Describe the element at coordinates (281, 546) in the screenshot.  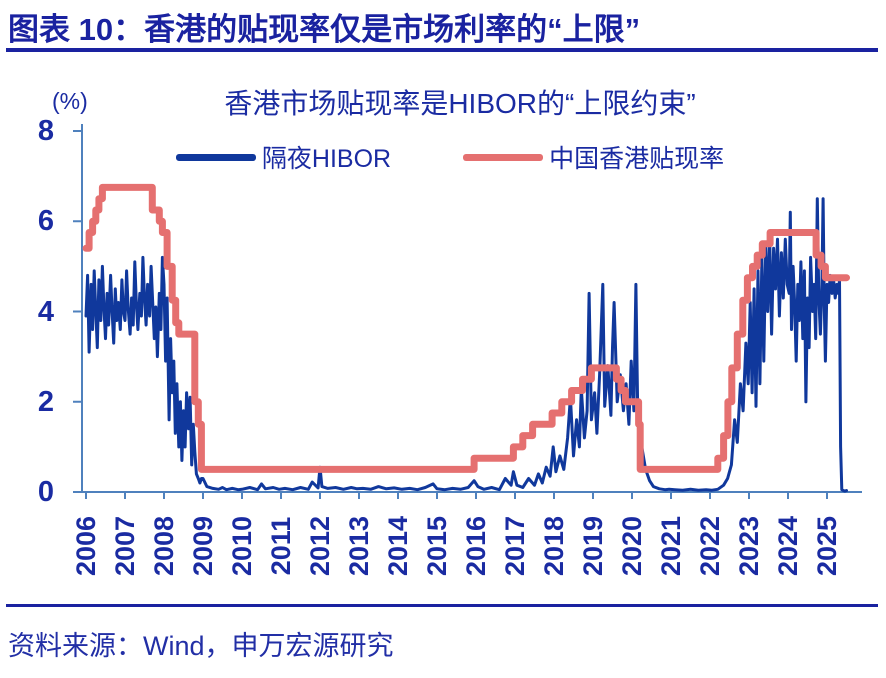
I see `x-tick-label: 2011` at that location.